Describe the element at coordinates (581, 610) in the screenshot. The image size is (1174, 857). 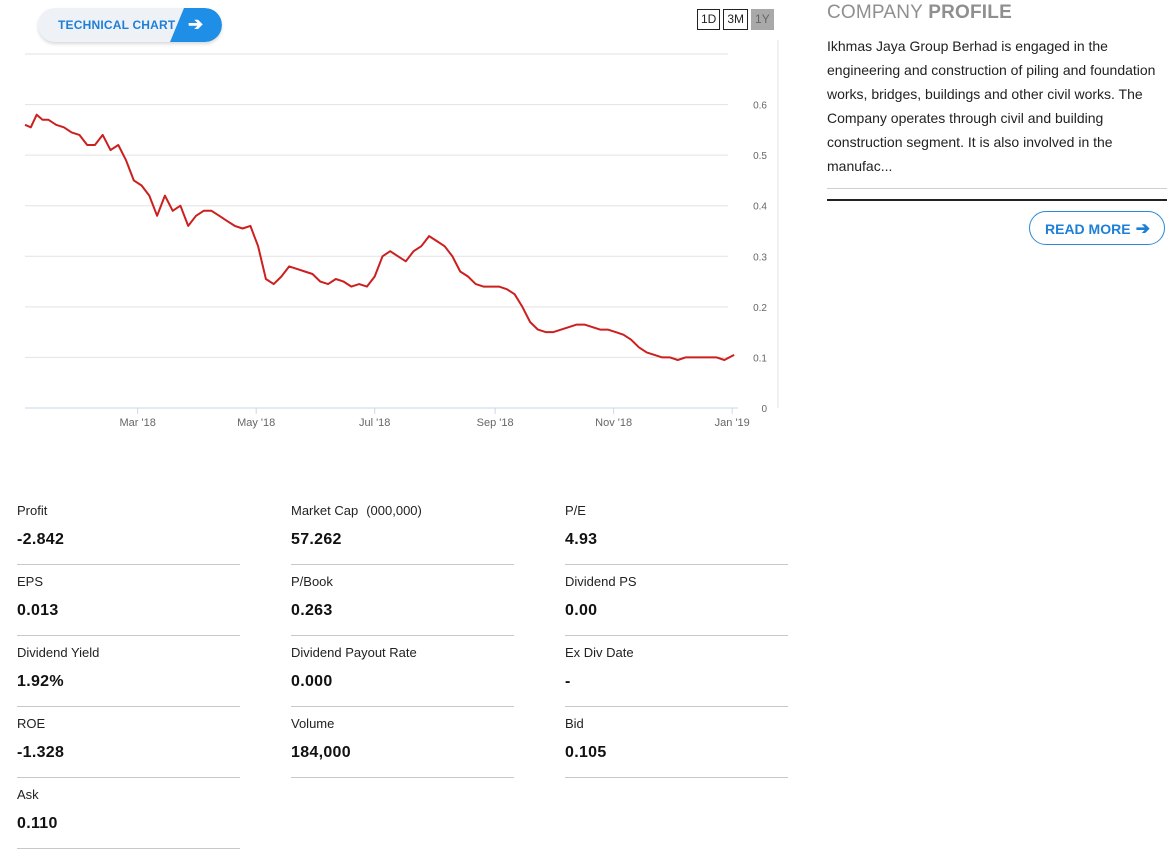
I see `stat-value: 0.00` at that location.